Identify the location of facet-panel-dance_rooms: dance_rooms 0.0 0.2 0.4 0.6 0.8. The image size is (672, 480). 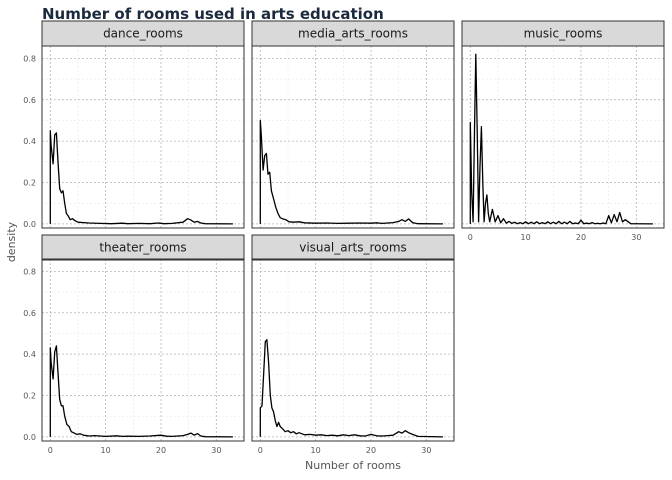
(134, 124).